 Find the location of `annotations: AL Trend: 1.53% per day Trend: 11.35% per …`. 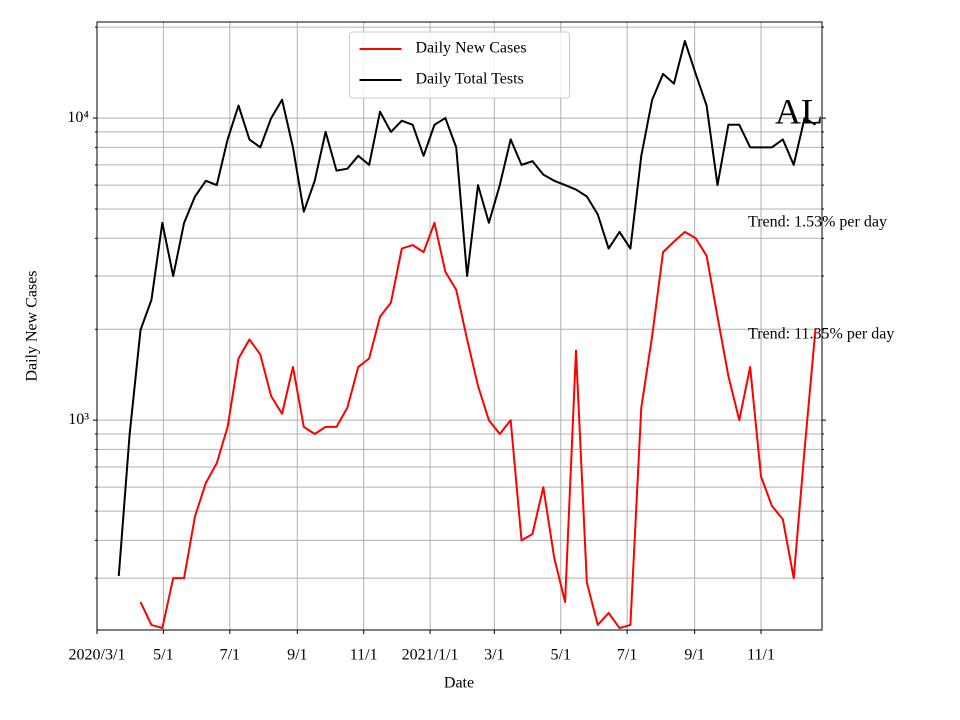

annotations: AL Trend: 1.53% per day Trend: 11.35% per … is located at coordinates (821, 216).